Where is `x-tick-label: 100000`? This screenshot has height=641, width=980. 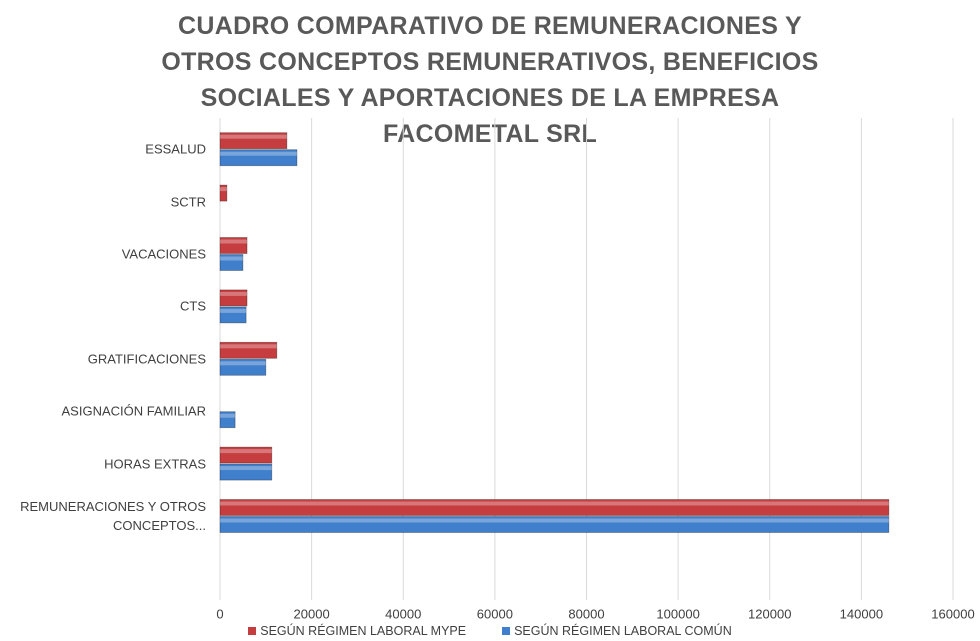
x-tick-label: 100000 is located at coordinates (677, 613).